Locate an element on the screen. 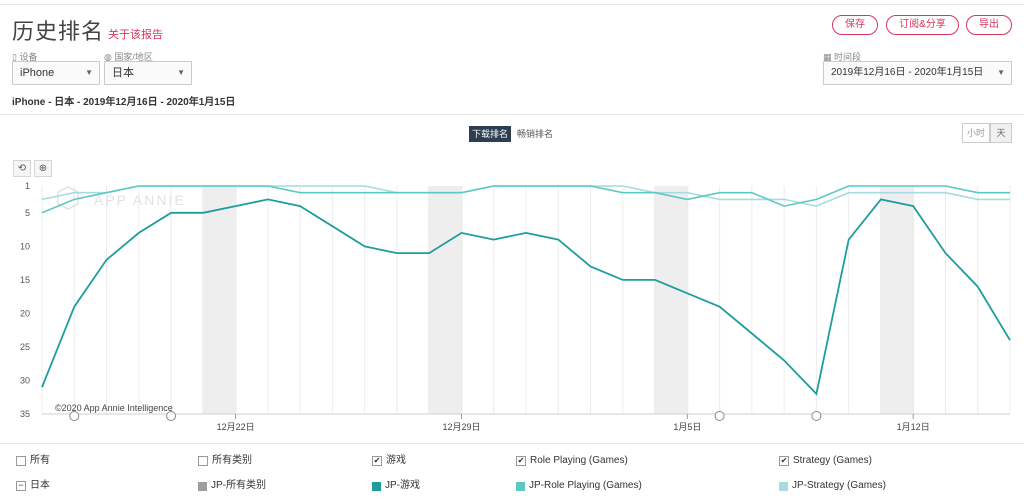 The image size is (1024, 503). legend-country-japan: − 日本 is located at coordinates (33, 486).